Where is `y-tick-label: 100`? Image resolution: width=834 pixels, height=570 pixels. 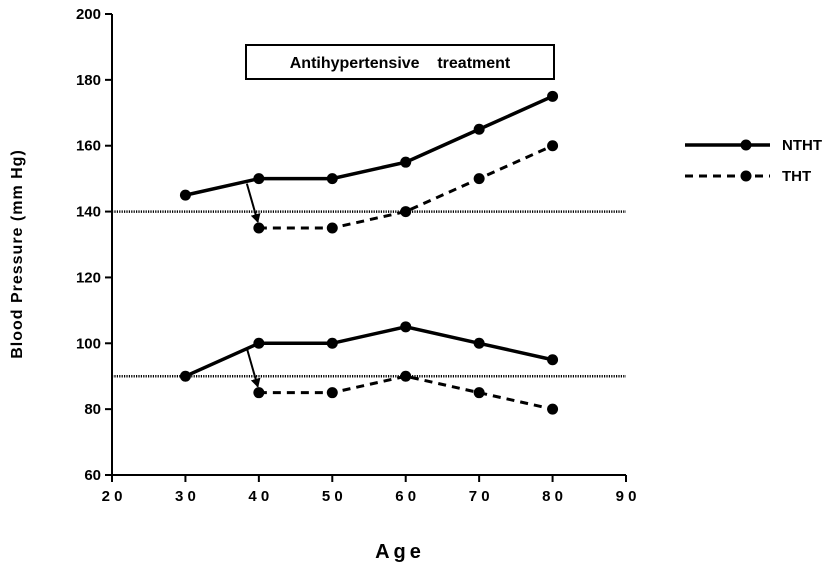 y-tick-label: 100 is located at coordinates (88, 343).